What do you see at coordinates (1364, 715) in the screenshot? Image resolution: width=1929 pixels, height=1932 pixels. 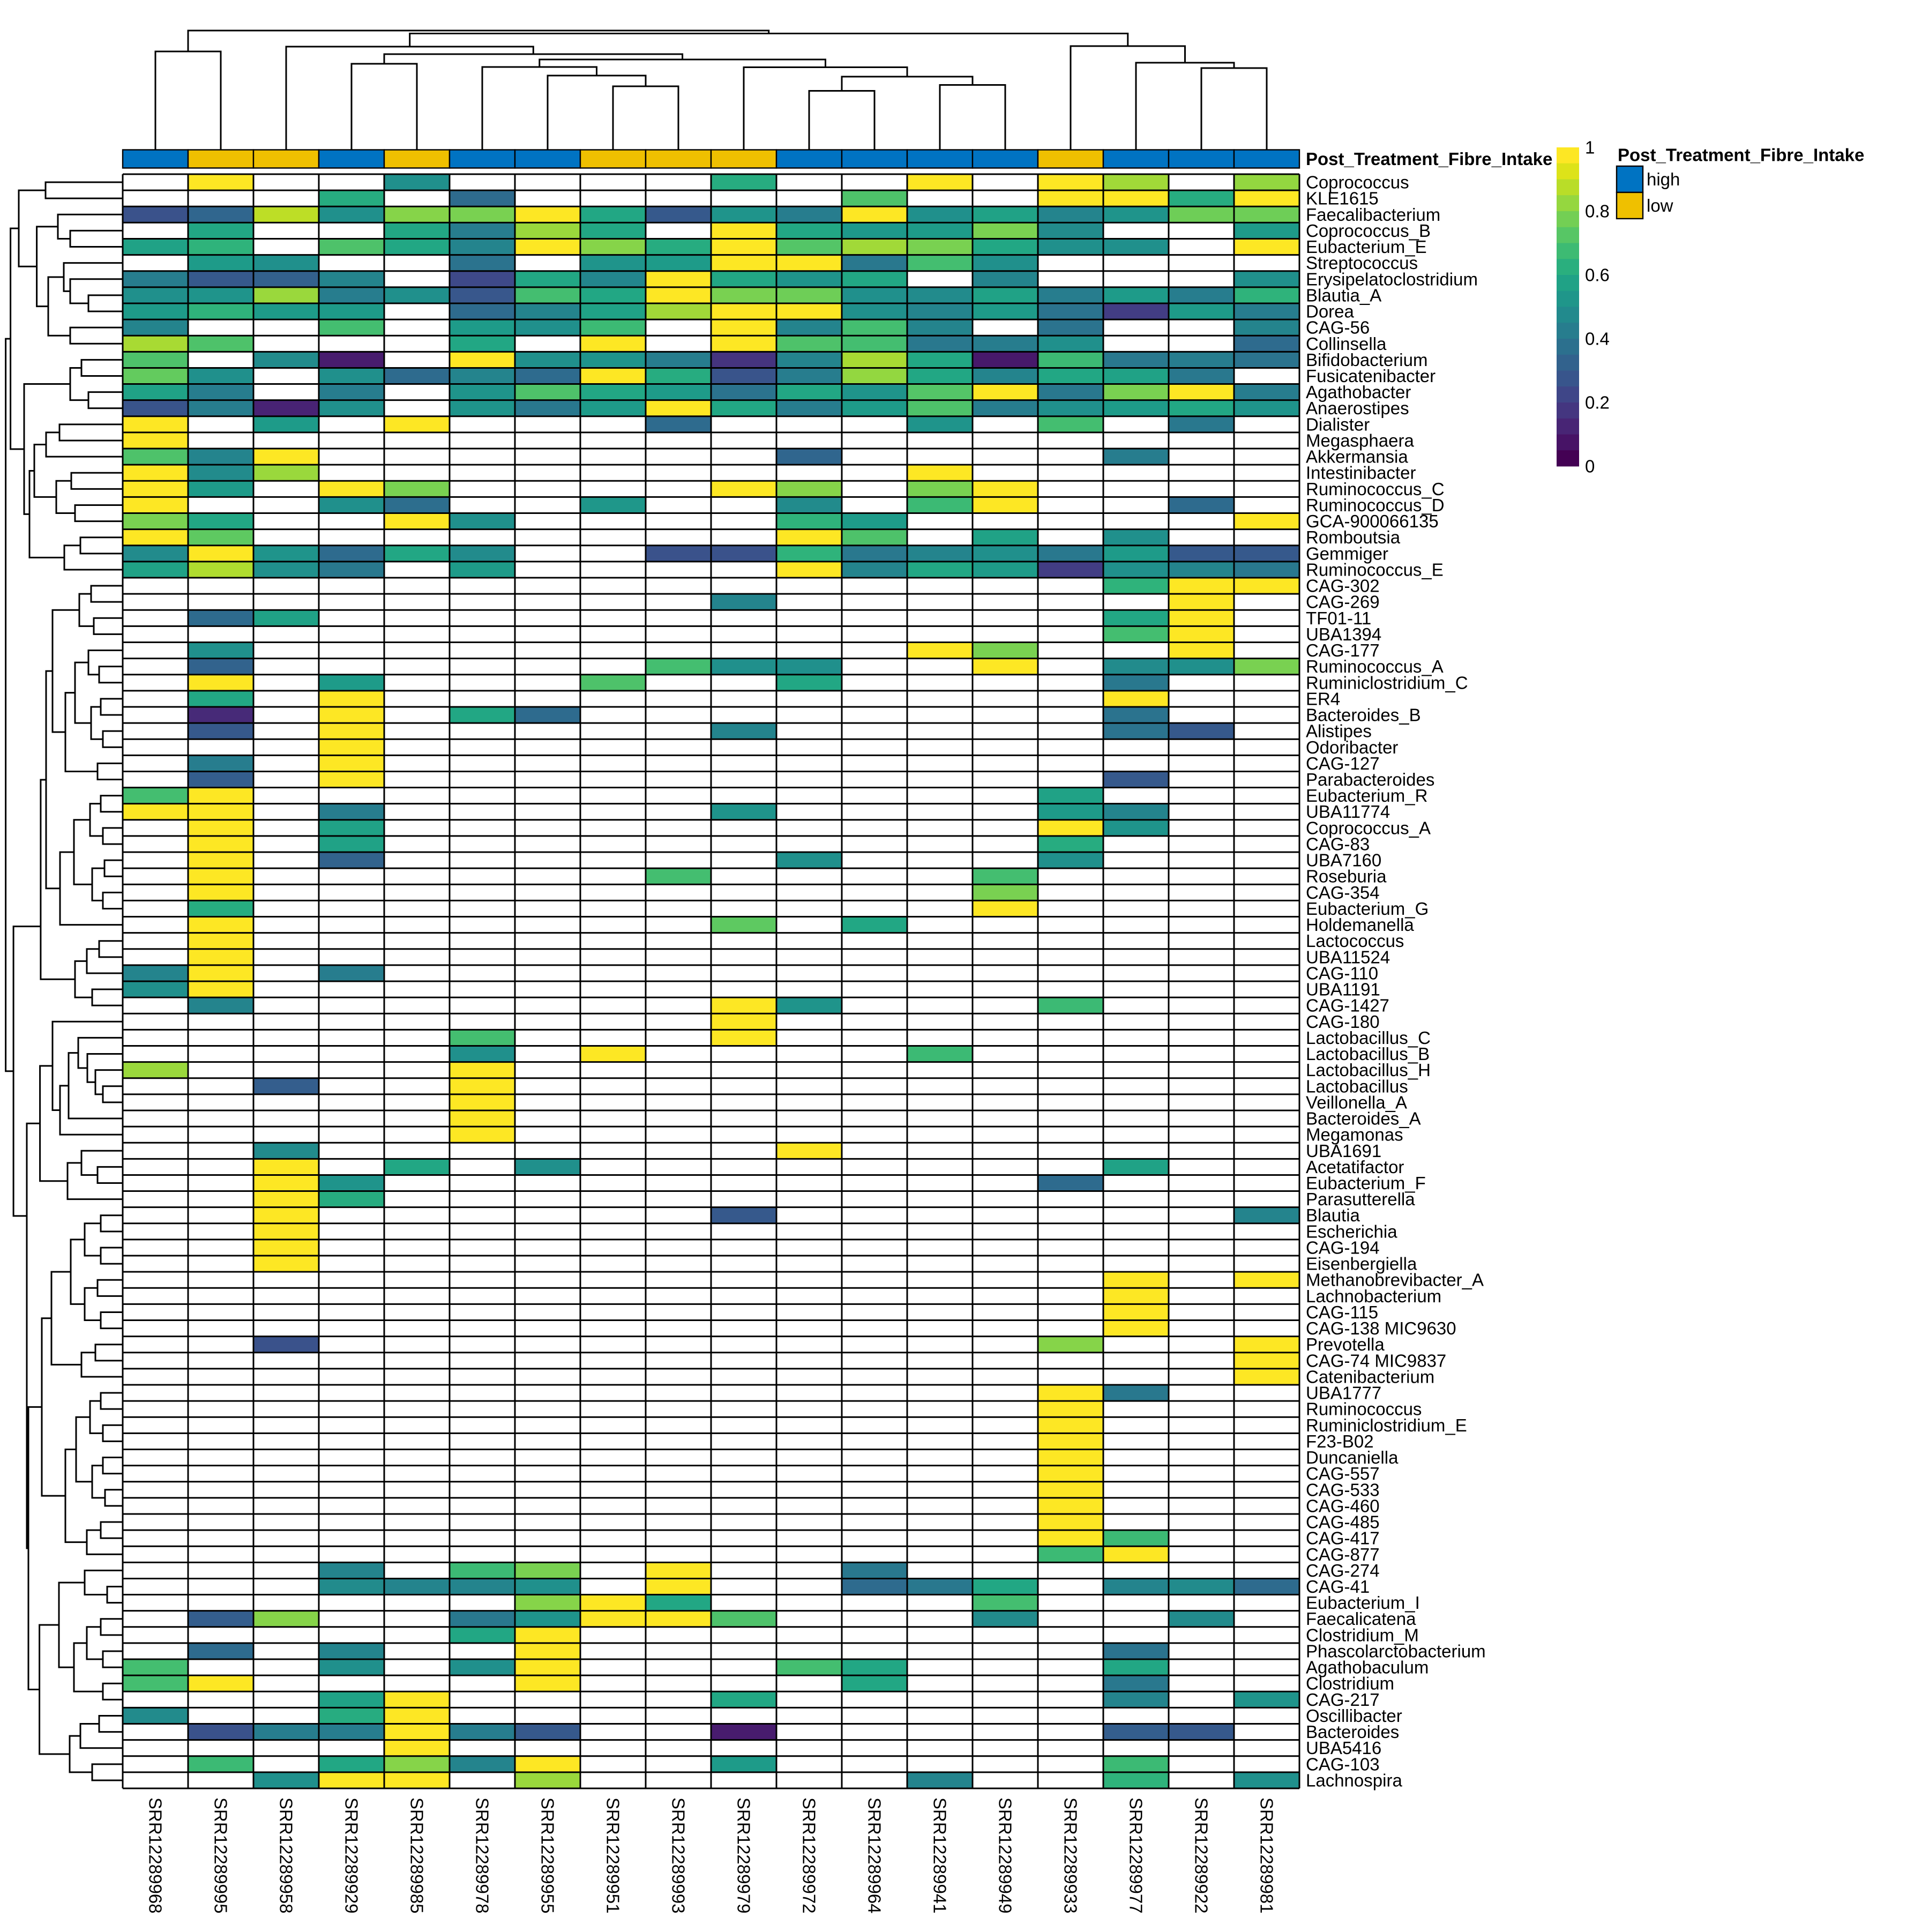 I see `svg-text: Bacteroides_B` at bounding box center [1364, 715].